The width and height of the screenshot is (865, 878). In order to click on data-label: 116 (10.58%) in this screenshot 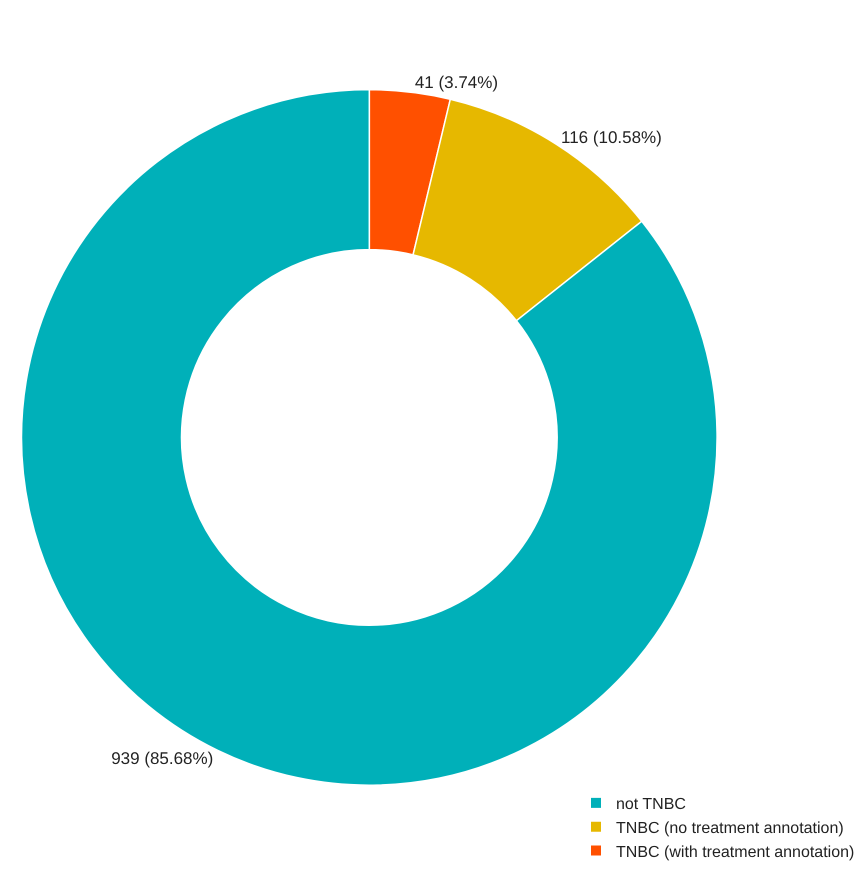, I will do `click(611, 137)`.